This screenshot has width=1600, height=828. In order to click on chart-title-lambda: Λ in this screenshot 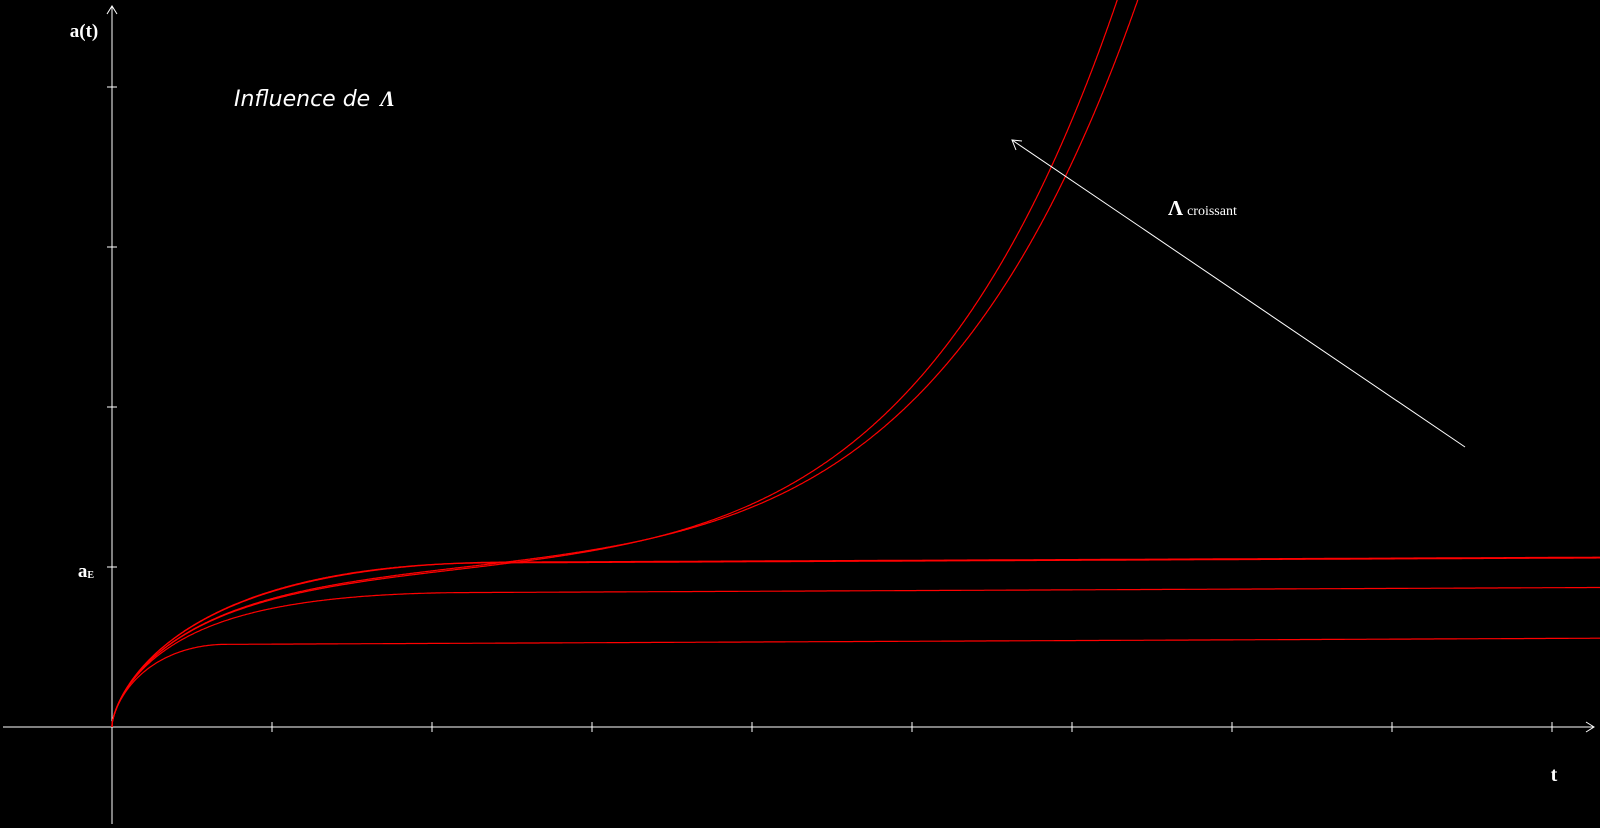, I will do `click(386, 98)`.